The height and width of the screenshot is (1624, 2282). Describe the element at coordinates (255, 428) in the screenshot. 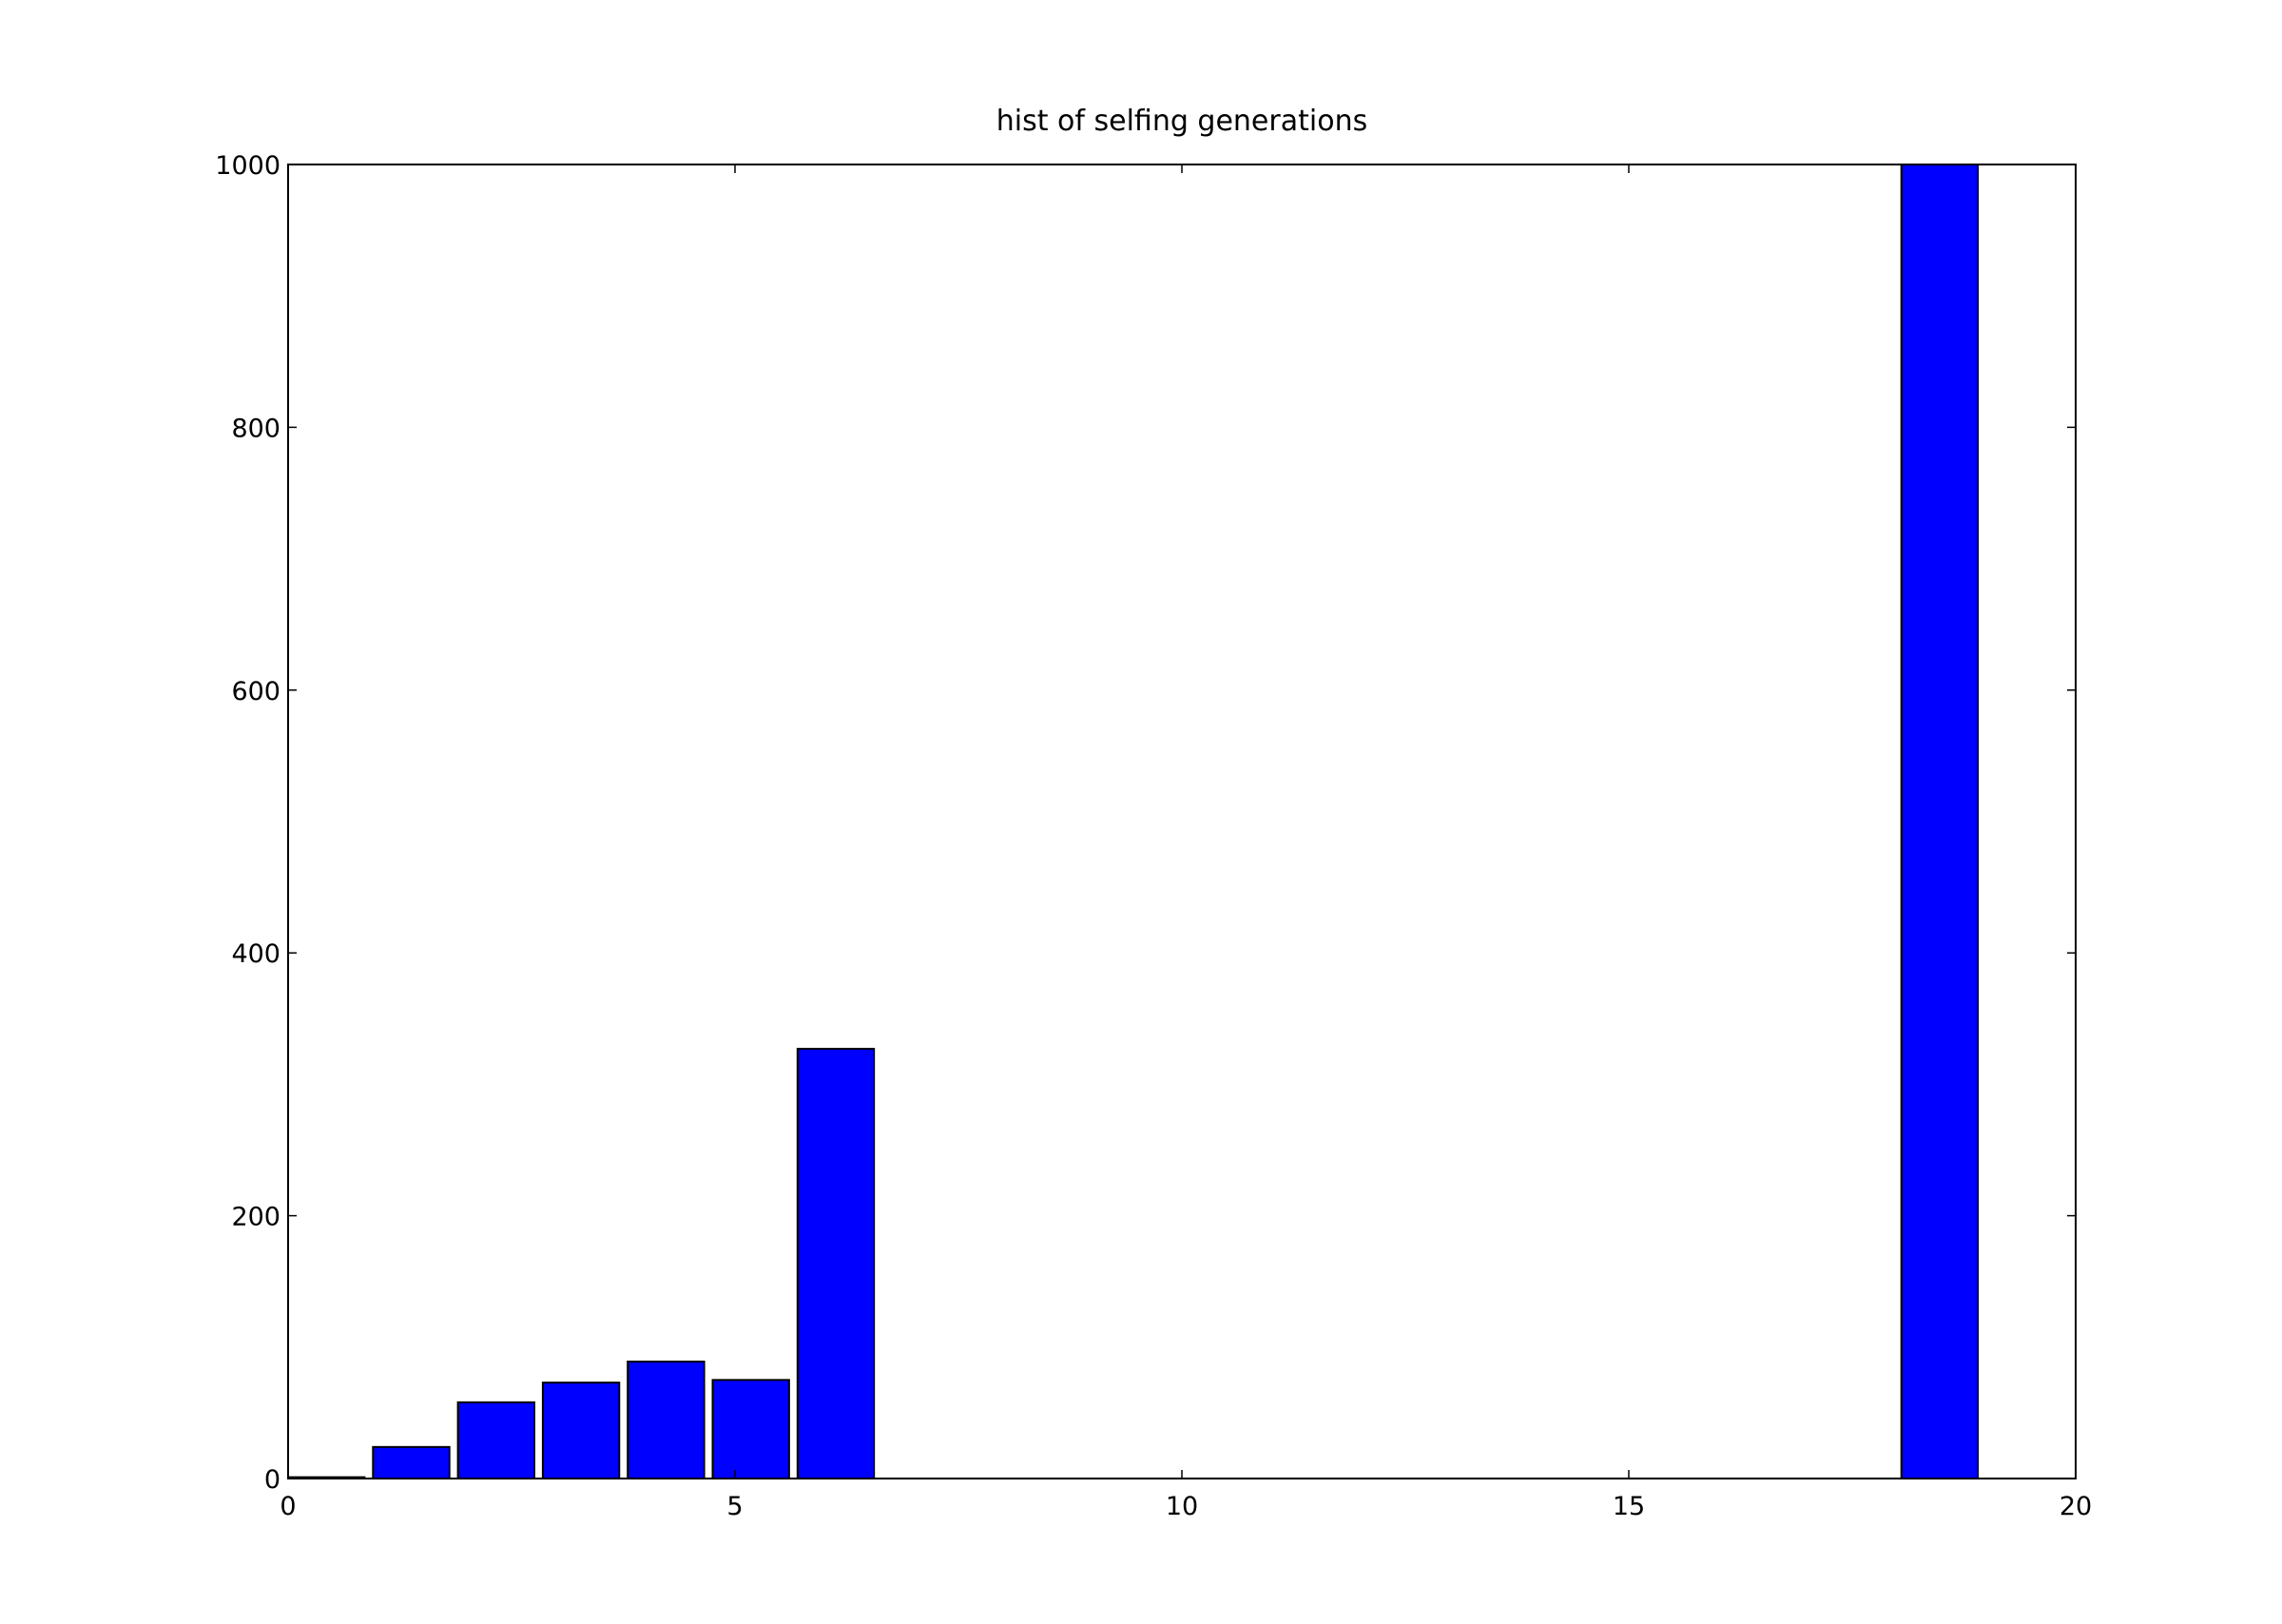

I see `y-tick-label: 800` at that location.